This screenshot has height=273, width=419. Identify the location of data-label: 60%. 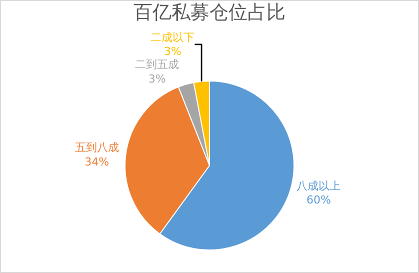
(318, 200).